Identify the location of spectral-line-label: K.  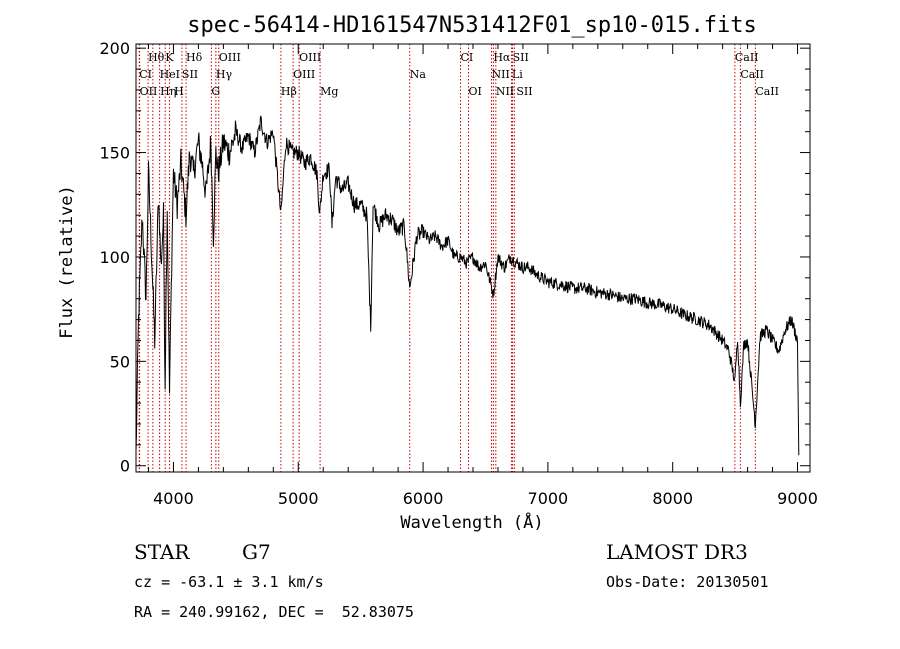
(169, 57).